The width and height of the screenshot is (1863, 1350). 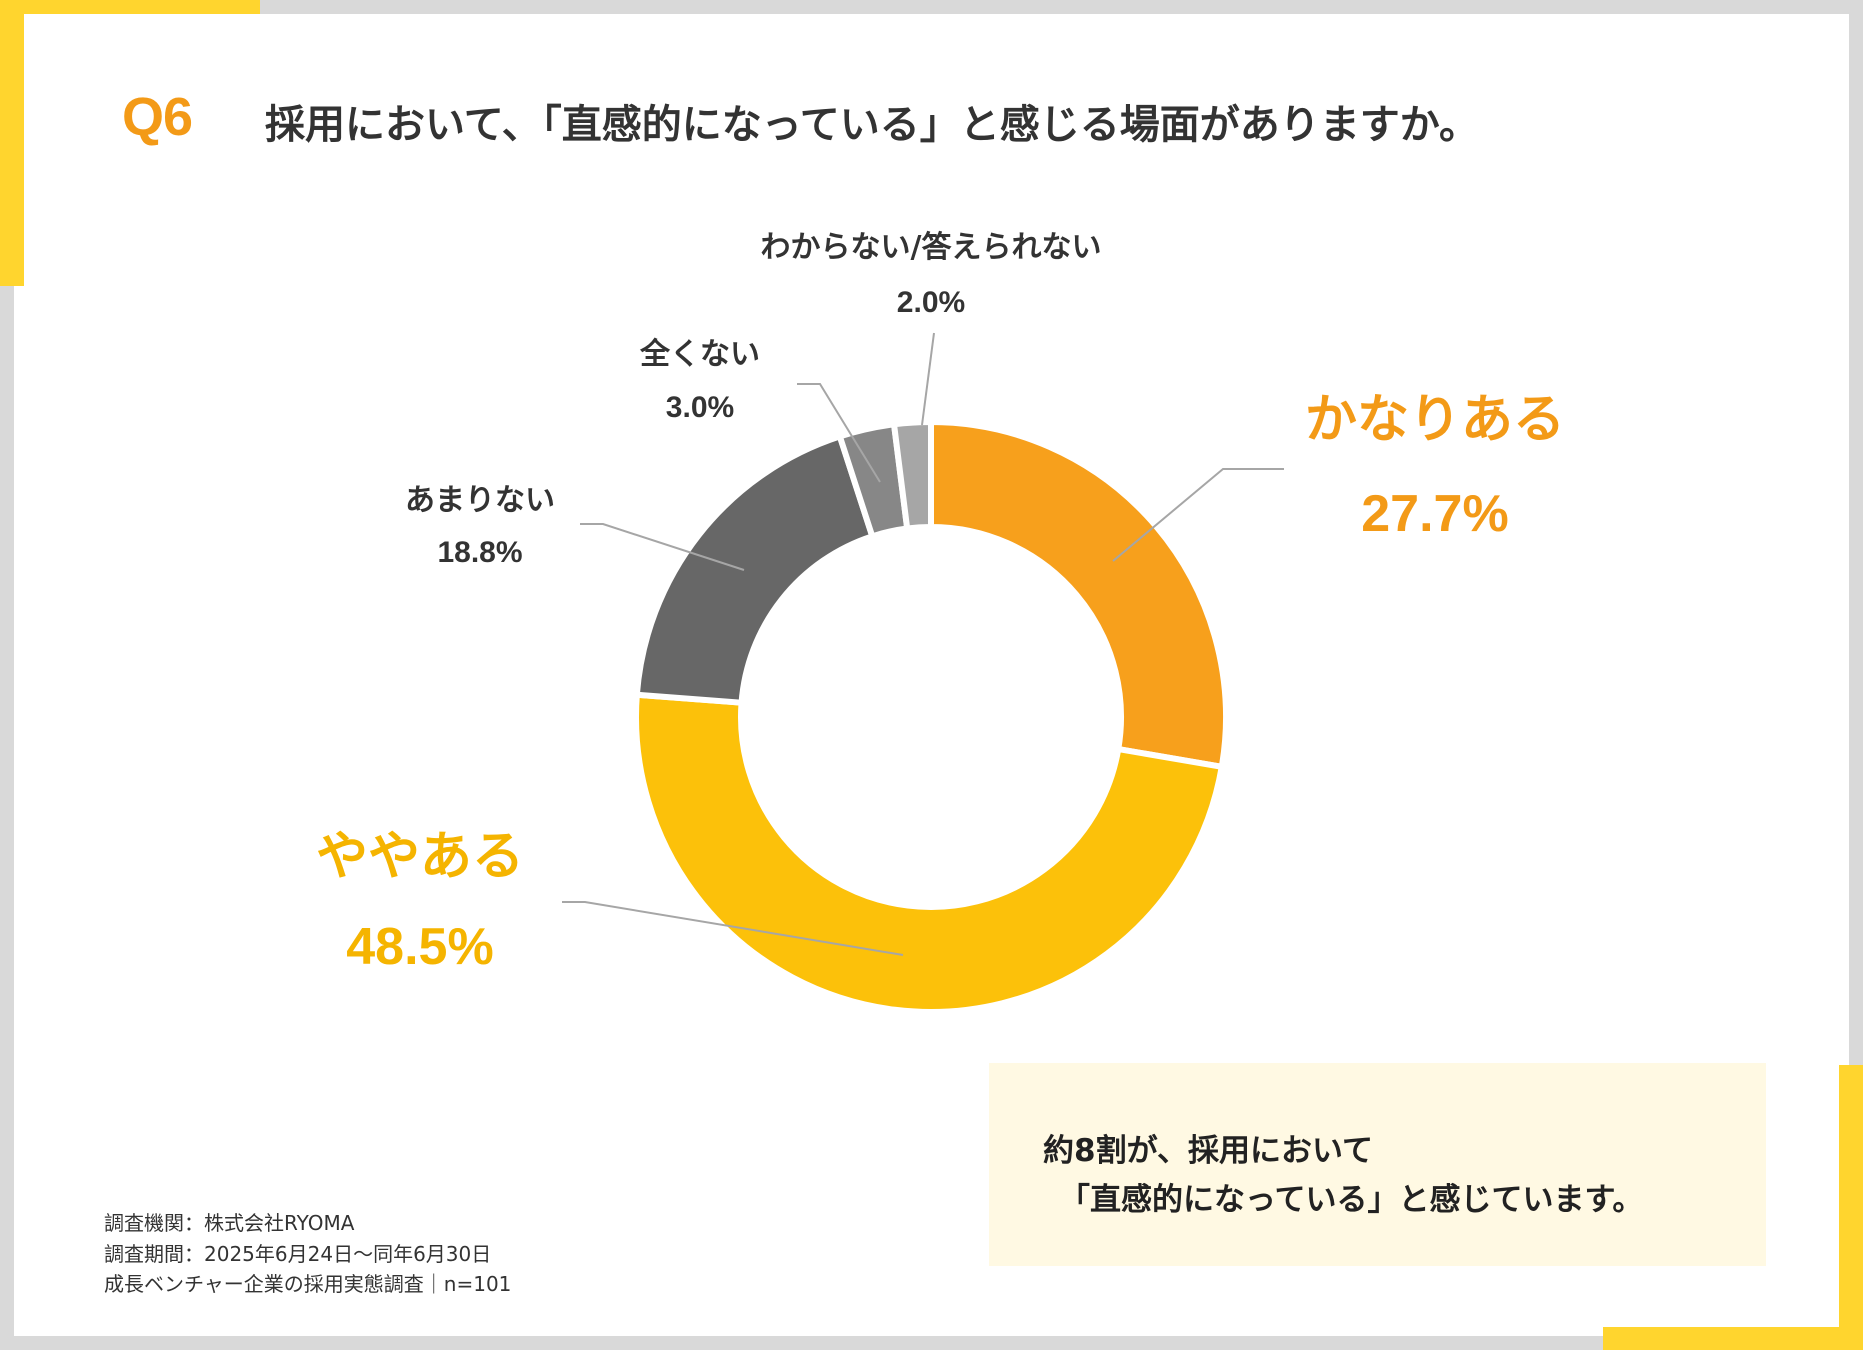 I want to click on leader-line-yaya-aru, so click(x=733, y=928).